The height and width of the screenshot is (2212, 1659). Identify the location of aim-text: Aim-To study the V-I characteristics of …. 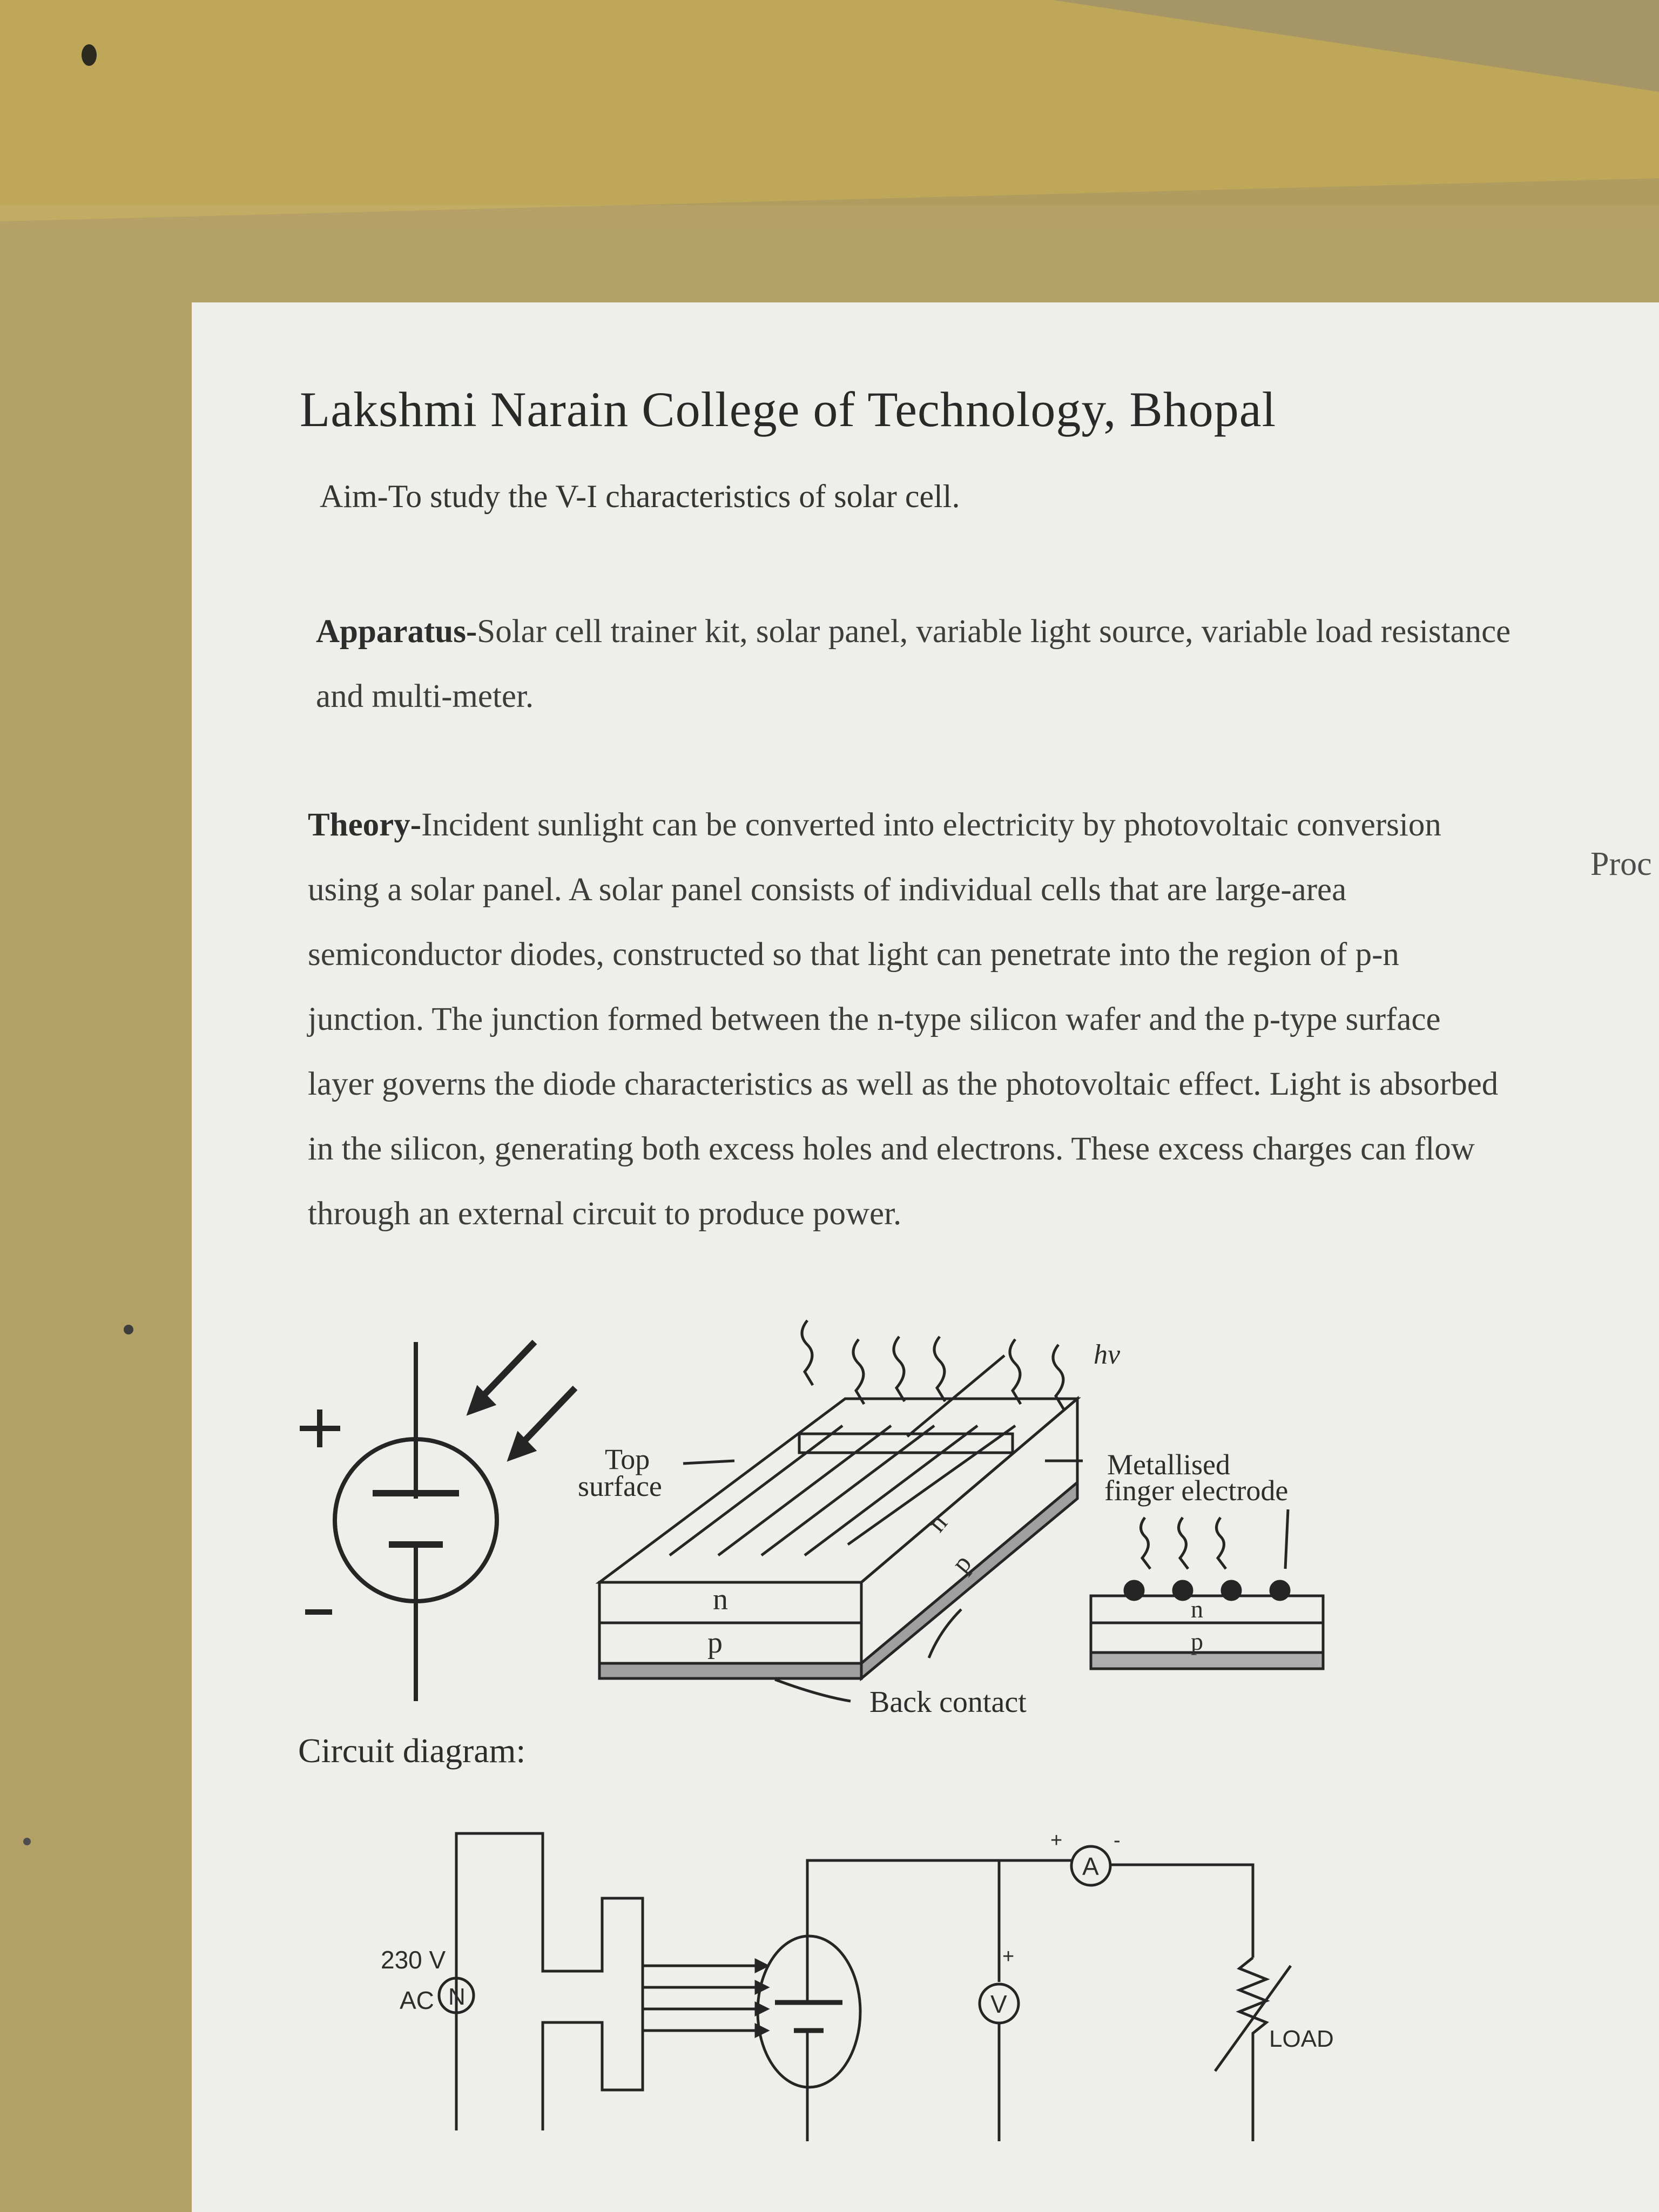
(640, 496).